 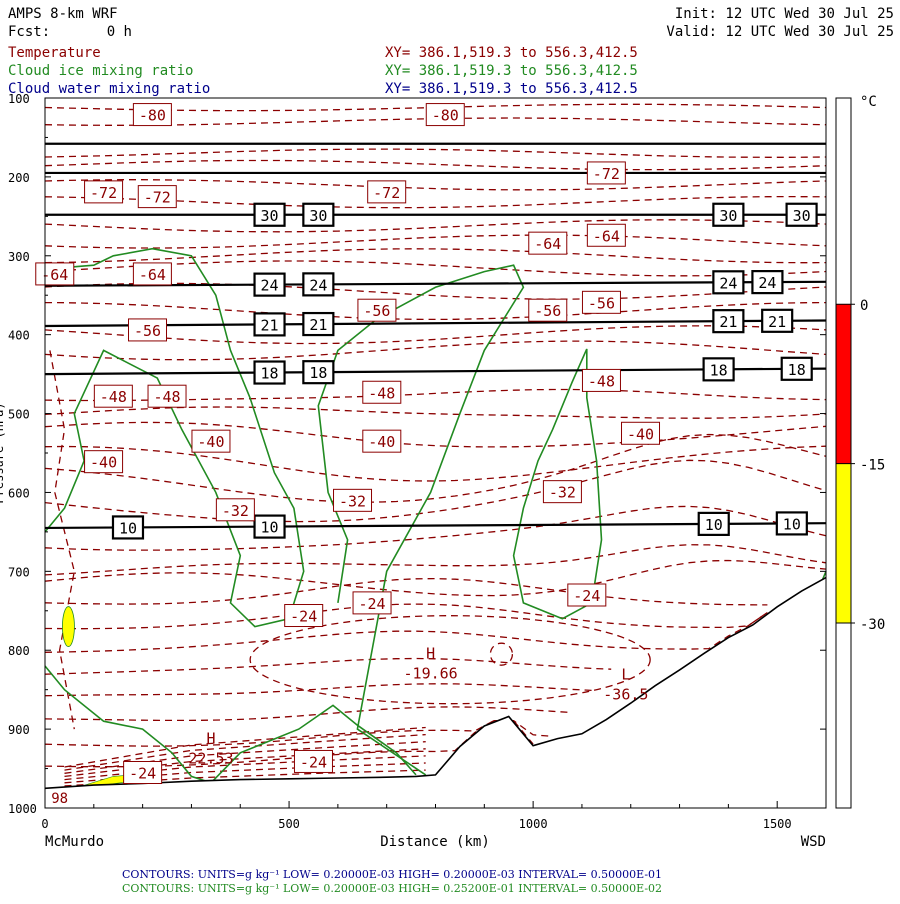 I want to click on init-time: Init: 12 UTC Wed 30 Jul 25, so click(x=784, y=14).